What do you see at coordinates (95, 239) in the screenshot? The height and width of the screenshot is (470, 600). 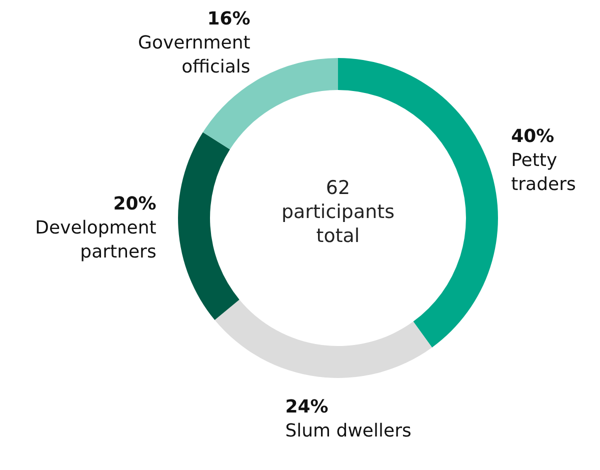 I see `slice-label: Development partners` at bounding box center [95, 239].